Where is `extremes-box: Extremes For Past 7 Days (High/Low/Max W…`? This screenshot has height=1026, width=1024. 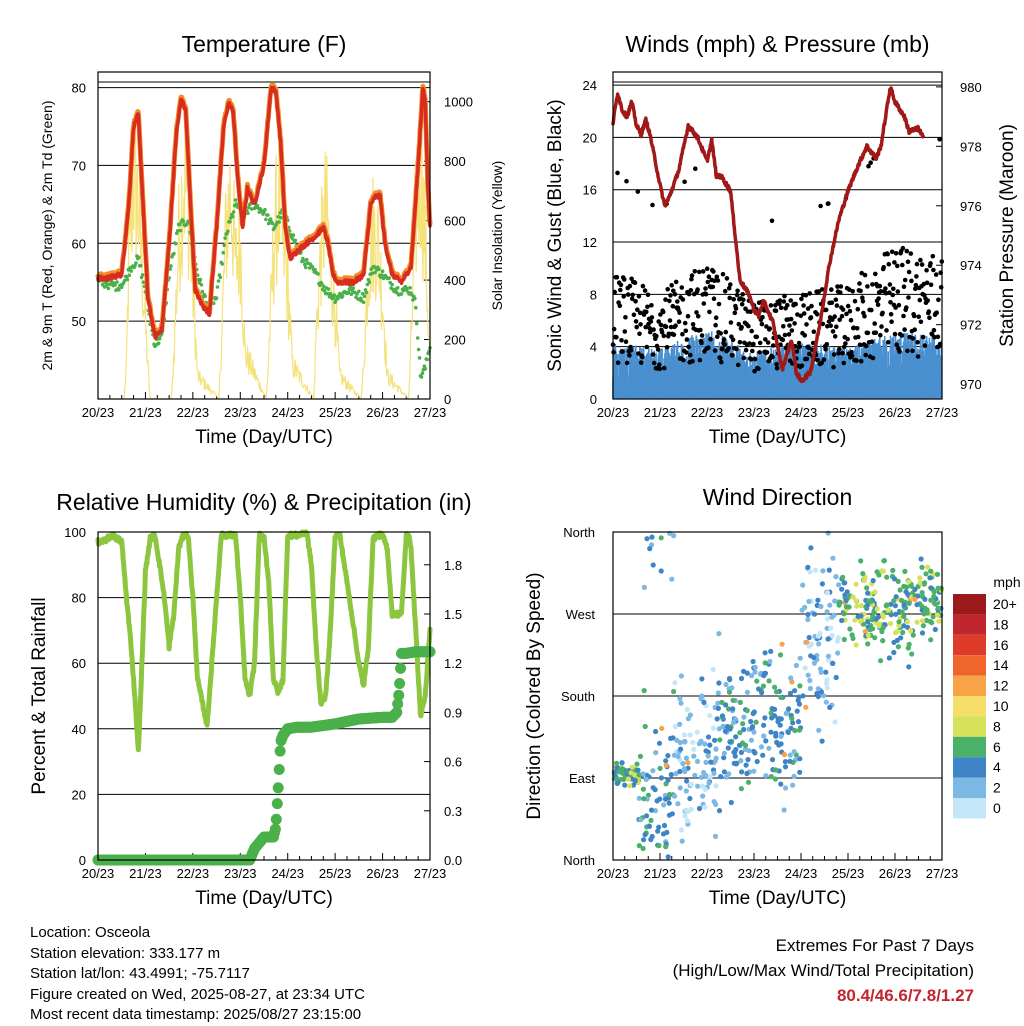
extremes-box: Extremes For Past 7 Days (High/Low/Max W… is located at coordinates (823, 970).